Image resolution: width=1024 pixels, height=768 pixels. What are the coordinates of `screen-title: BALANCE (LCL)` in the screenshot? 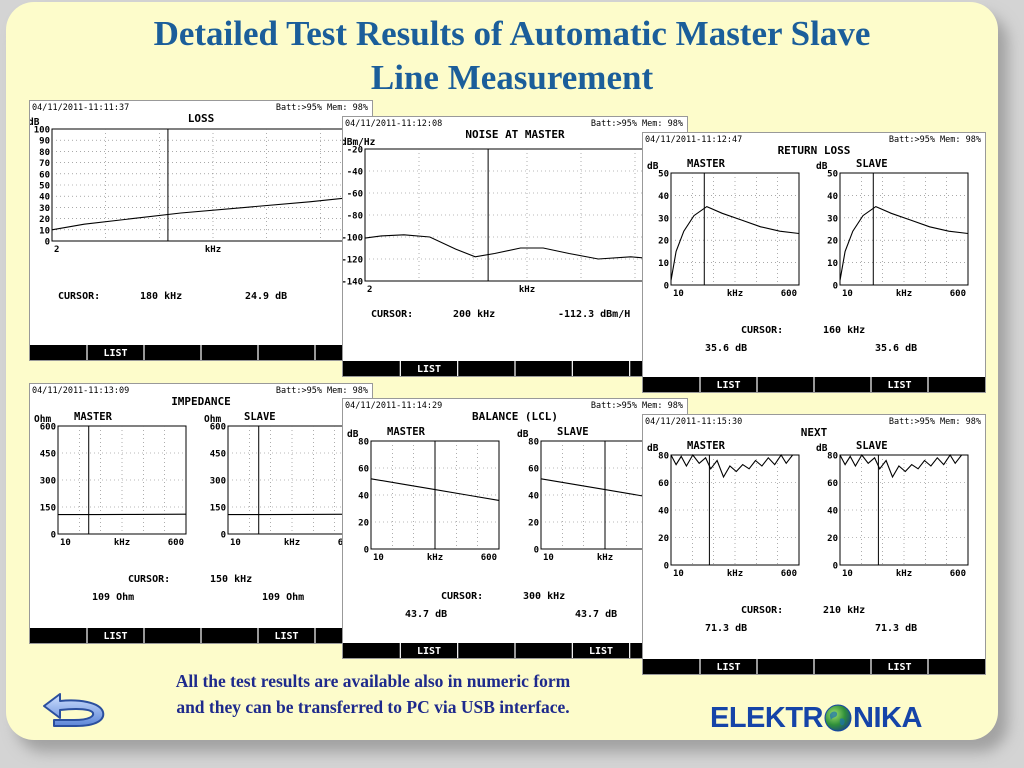 It's located at (515, 416).